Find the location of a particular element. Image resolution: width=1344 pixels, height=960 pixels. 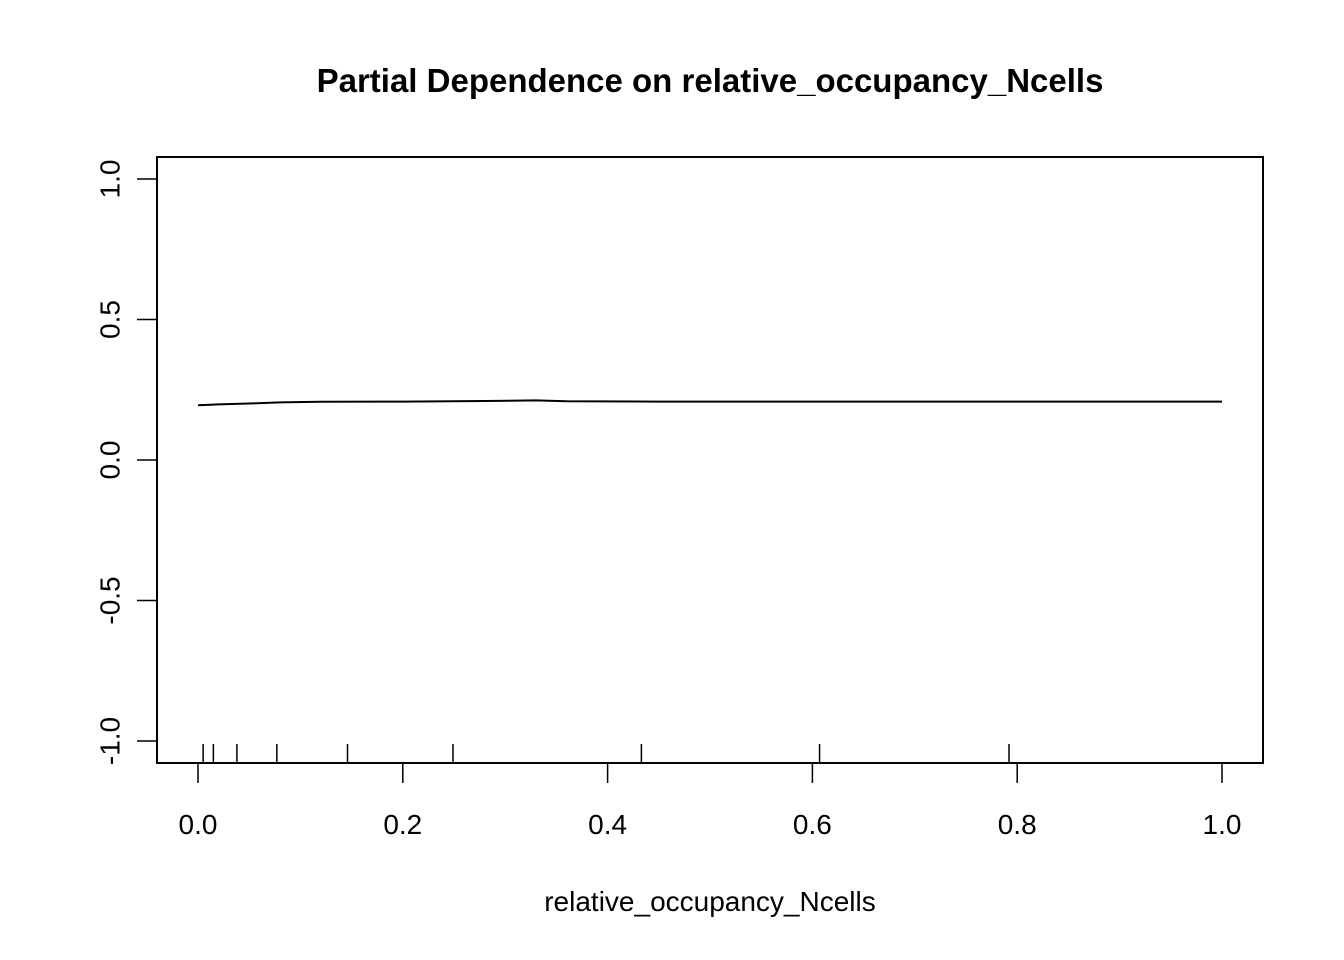

x-tick-label: 0.4 is located at coordinates (607, 824).